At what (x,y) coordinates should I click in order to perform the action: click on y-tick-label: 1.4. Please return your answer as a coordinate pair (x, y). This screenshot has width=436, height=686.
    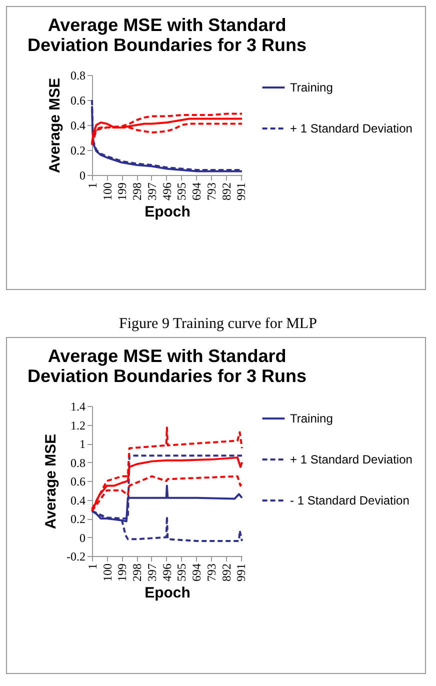
    Looking at the image, I should click on (78, 407).